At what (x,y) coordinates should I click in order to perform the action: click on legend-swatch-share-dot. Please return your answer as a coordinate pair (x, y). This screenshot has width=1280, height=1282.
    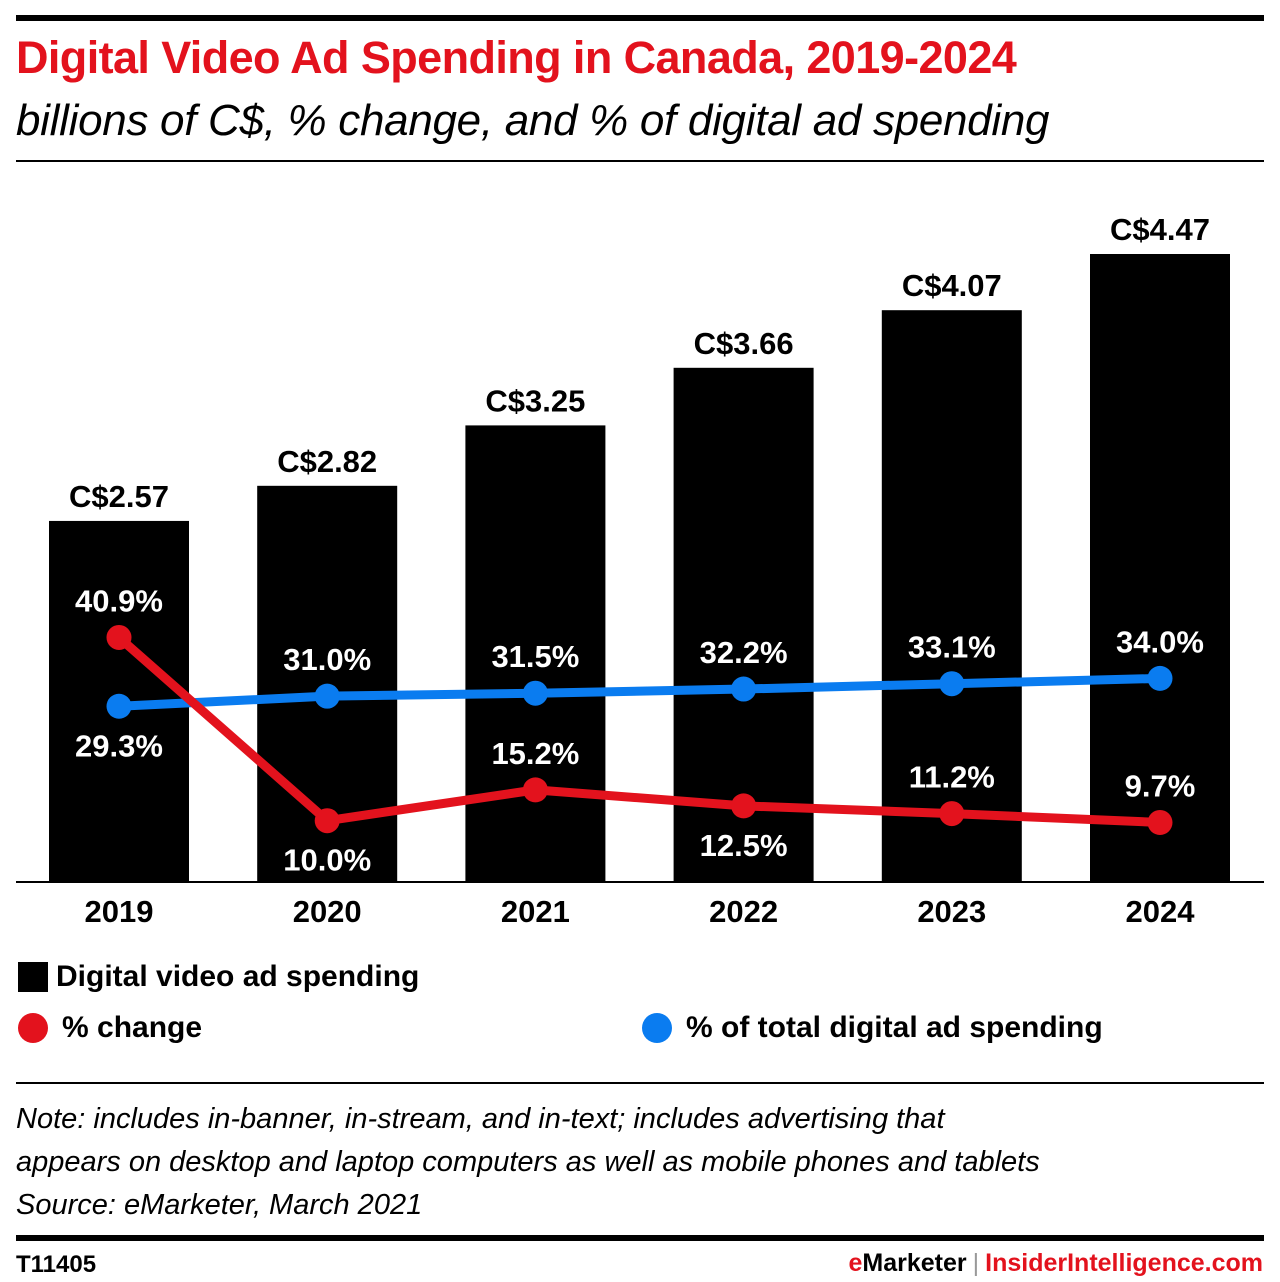
    Looking at the image, I should click on (657, 1028).